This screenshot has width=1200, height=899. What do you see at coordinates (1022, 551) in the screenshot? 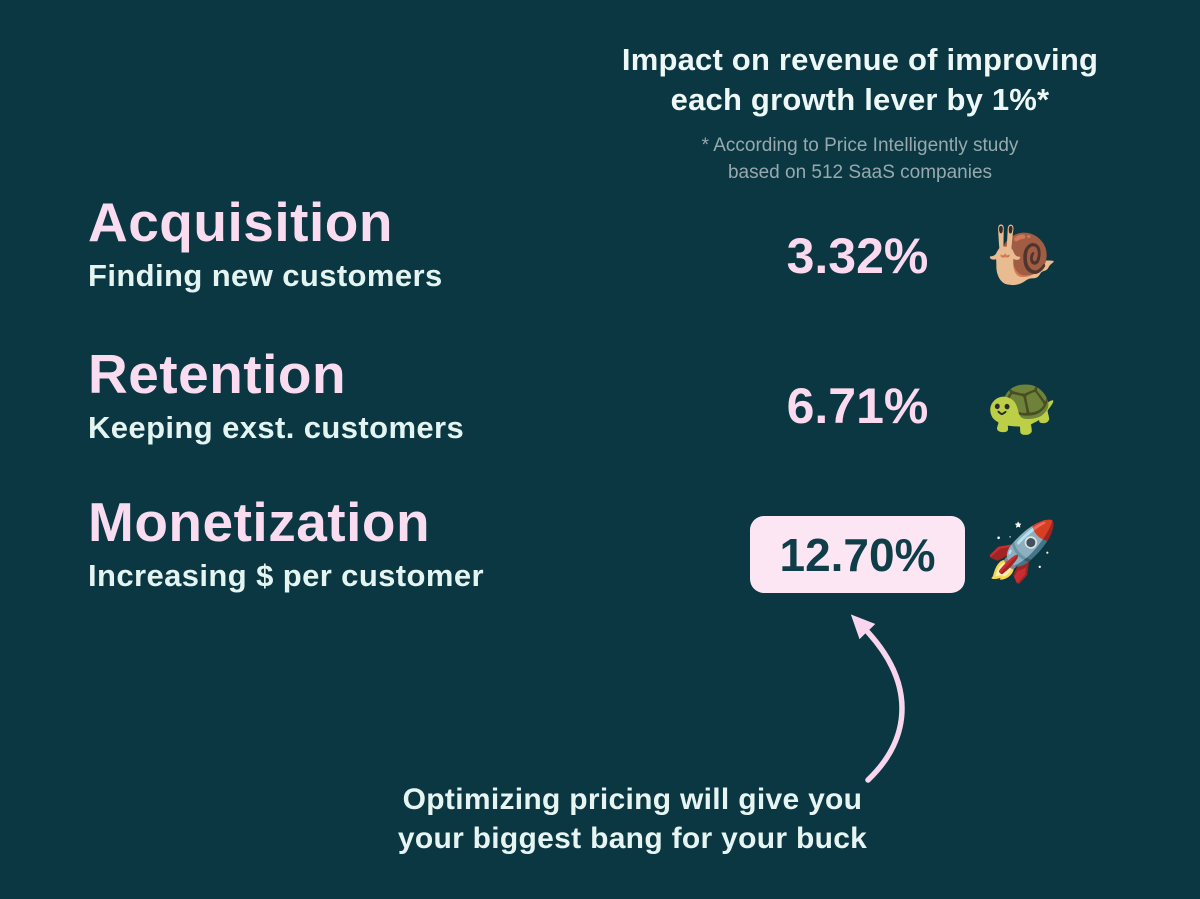
I see `rocket-icon: 🚀` at bounding box center [1022, 551].